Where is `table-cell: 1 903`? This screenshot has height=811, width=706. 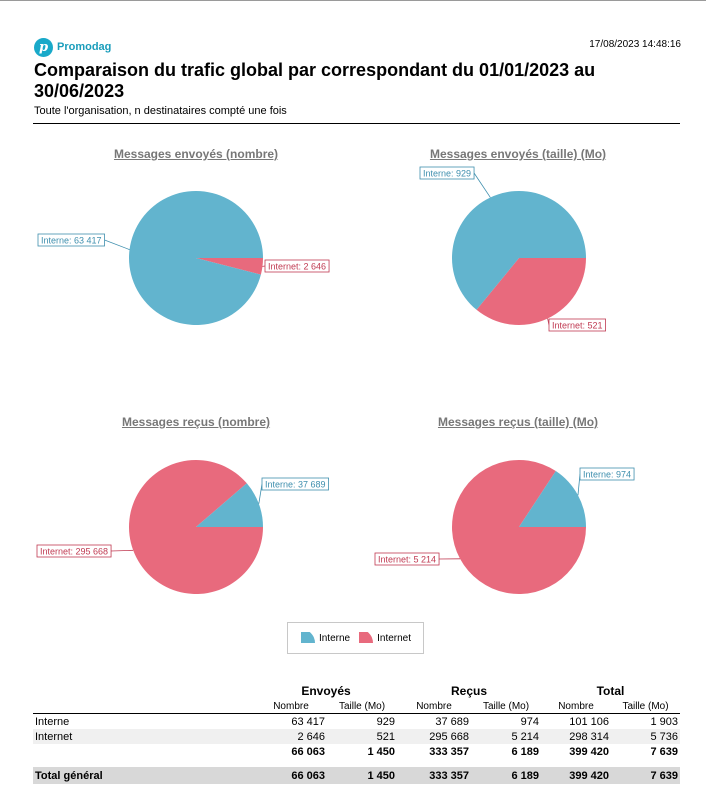 table-cell: 1 903 is located at coordinates (664, 721).